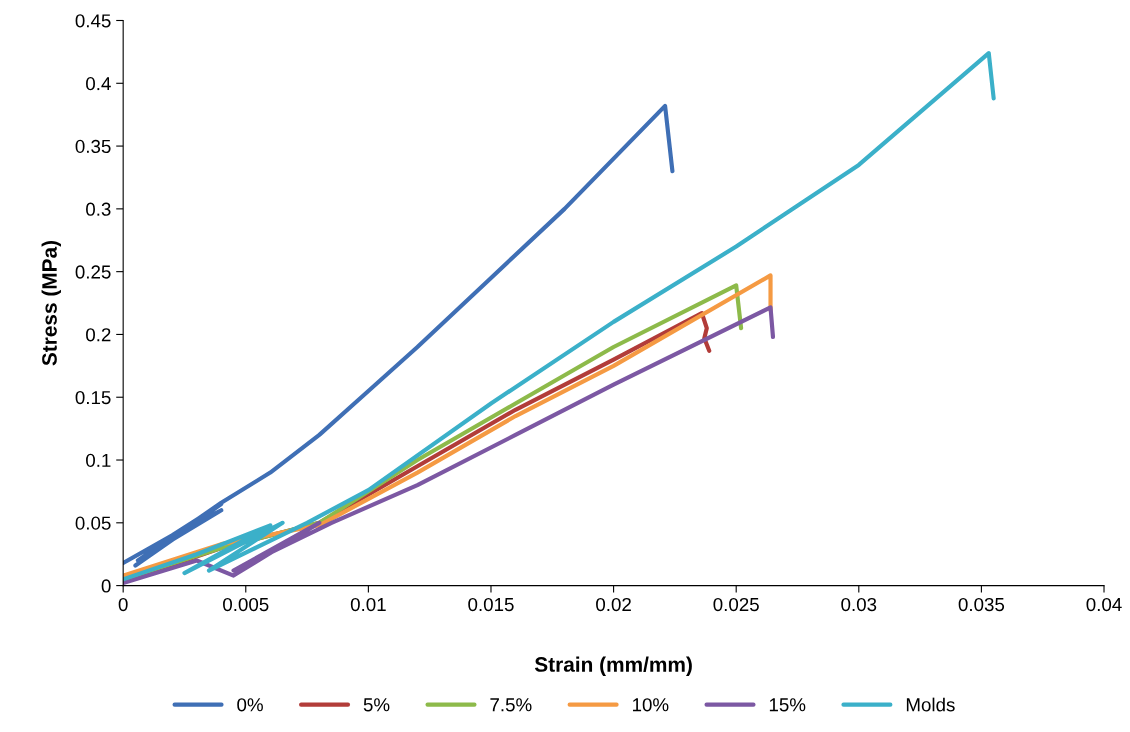 The height and width of the screenshot is (732, 1130). What do you see at coordinates (368, 604) in the screenshot?
I see `x-tick-label: 0.01` at bounding box center [368, 604].